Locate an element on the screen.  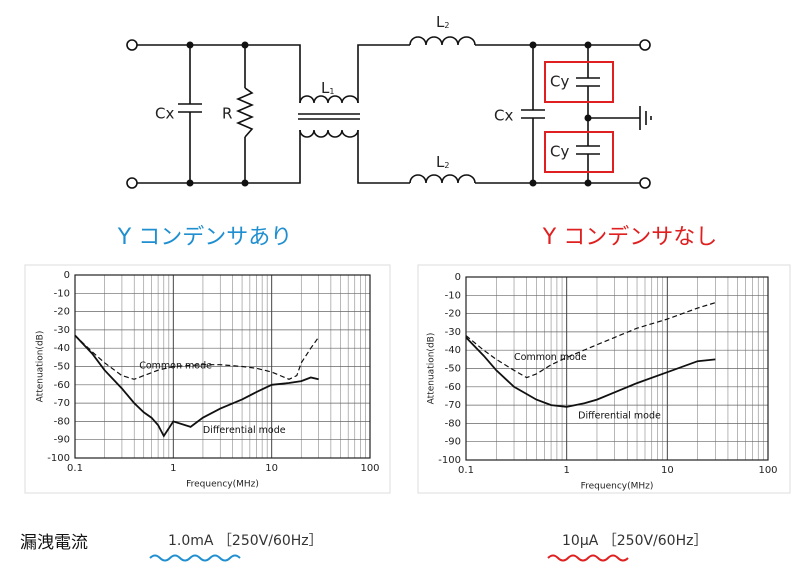
label-sub: 1 is located at coordinates (331, 91).